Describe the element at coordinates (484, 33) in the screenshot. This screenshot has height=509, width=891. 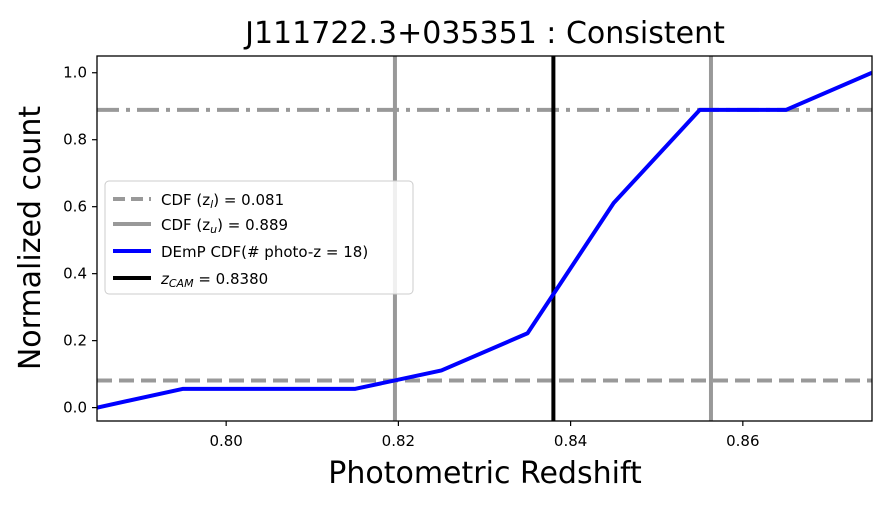
I see `chart-title: J111722.3+035351 : Consistent` at that location.